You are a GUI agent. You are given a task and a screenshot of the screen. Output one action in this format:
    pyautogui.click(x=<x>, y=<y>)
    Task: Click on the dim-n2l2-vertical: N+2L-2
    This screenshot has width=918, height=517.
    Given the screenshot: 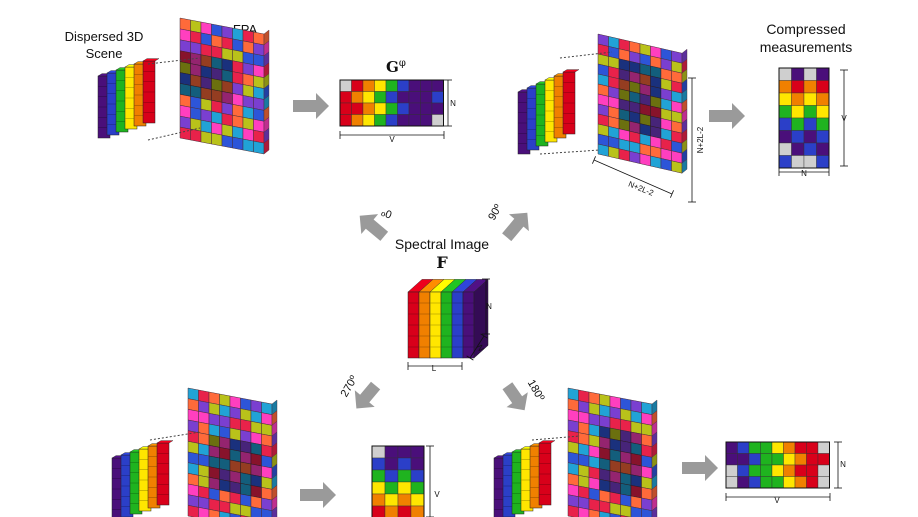 What is the action you would take?
    pyautogui.click(x=700, y=139)
    